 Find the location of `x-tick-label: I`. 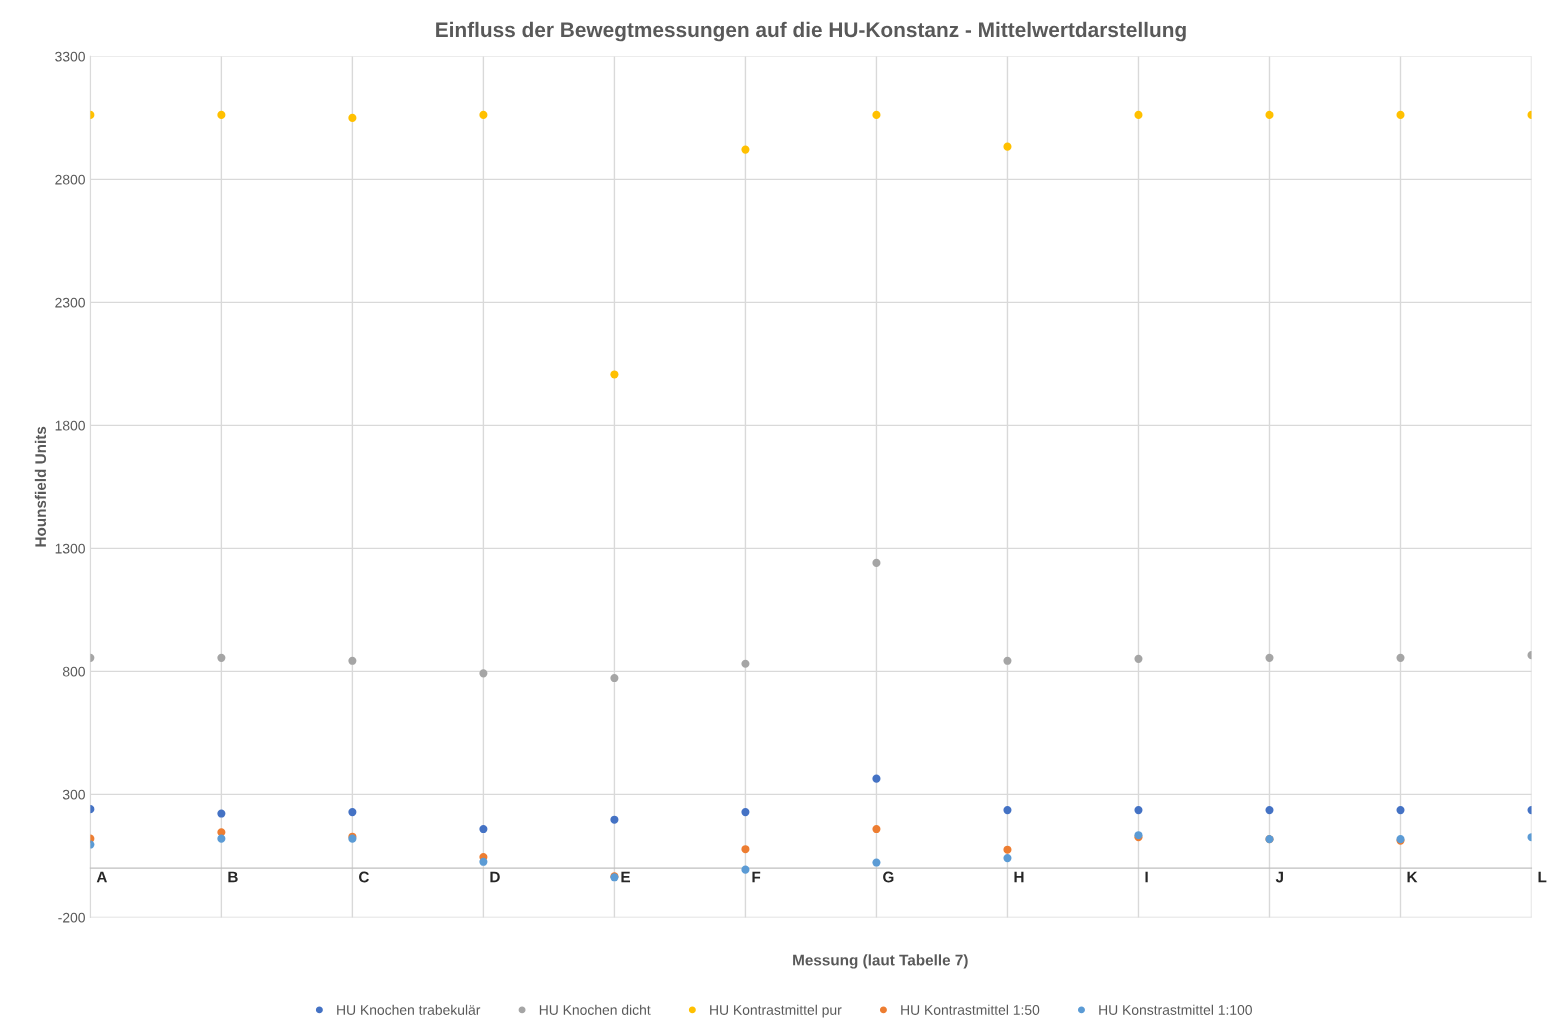

x-tick-label: I is located at coordinates (1146, 877).